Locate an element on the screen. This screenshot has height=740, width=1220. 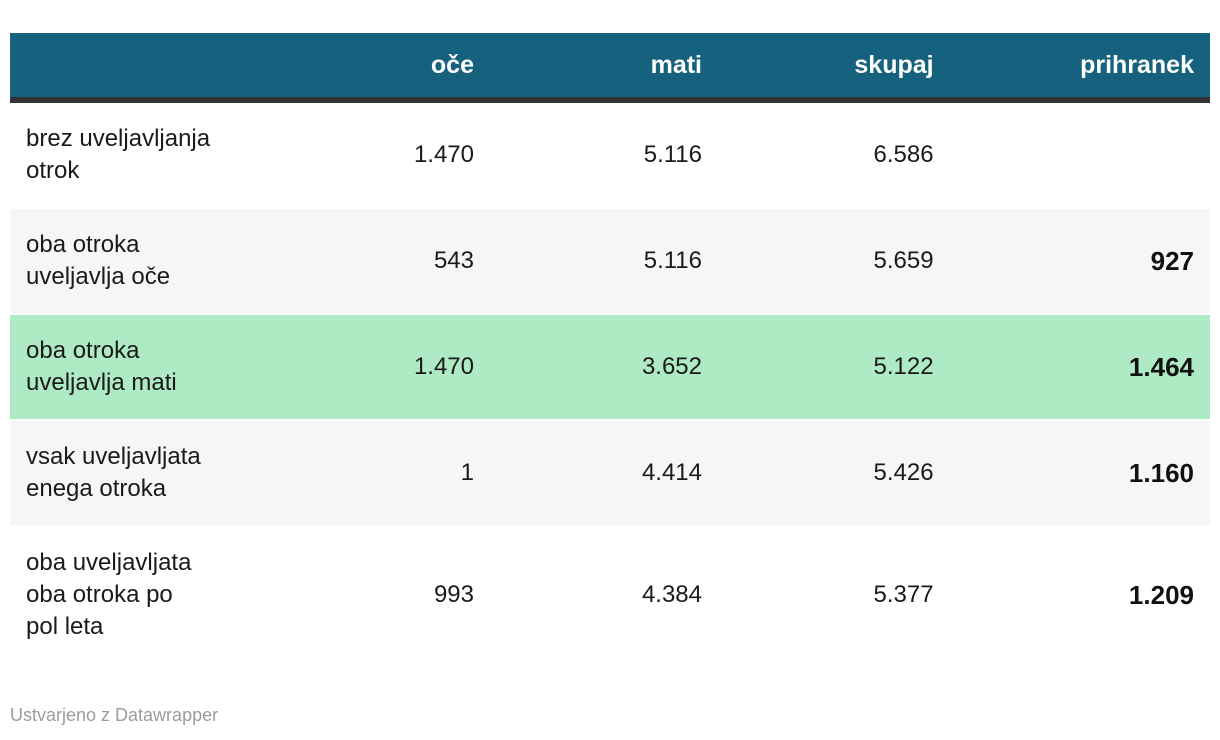
table-row: brez uveljavljanja otrok 1.470 5.116 6.586 is located at coordinates (610, 154).